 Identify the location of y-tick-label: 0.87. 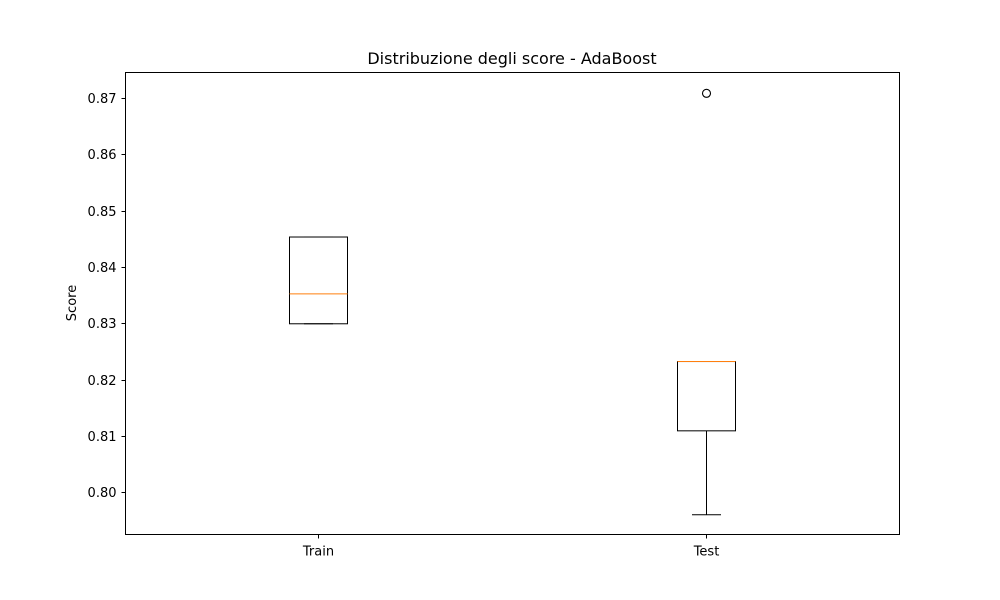
(102, 99).